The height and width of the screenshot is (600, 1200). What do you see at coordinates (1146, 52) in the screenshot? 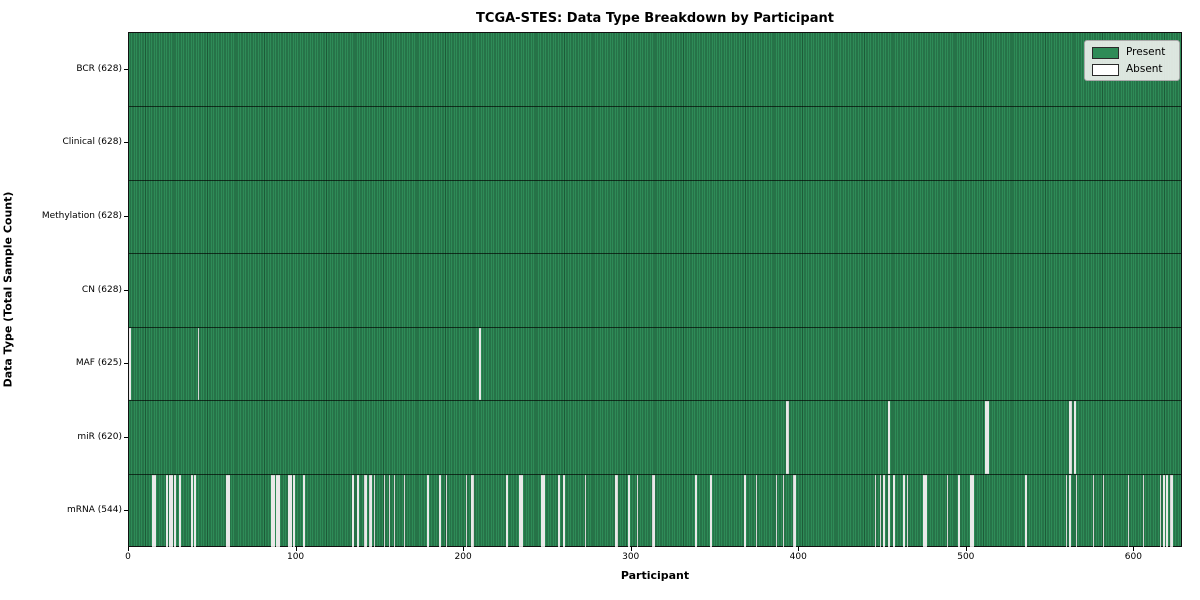
I see `legend-label: Present` at bounding box center [1146, 52].